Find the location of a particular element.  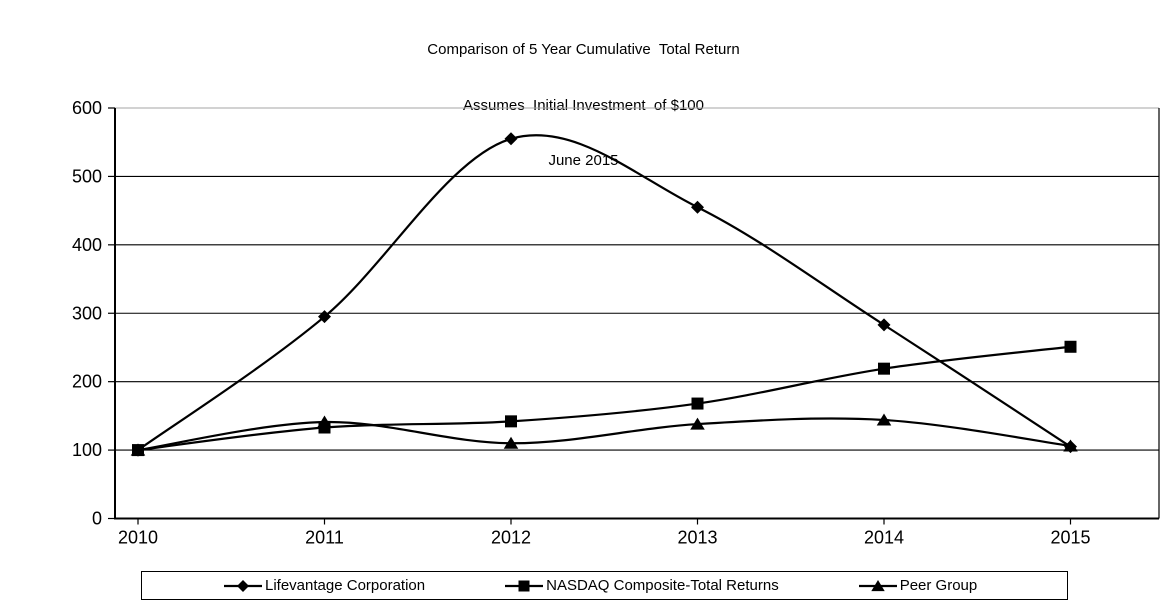

svg-text: 0 is located at coordinates (97, 519).